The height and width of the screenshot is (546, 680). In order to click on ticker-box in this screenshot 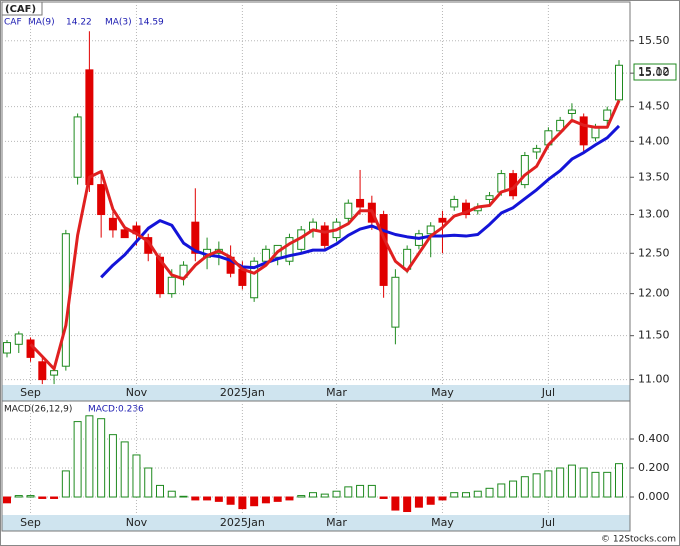, I will do `click(22, 8)`.